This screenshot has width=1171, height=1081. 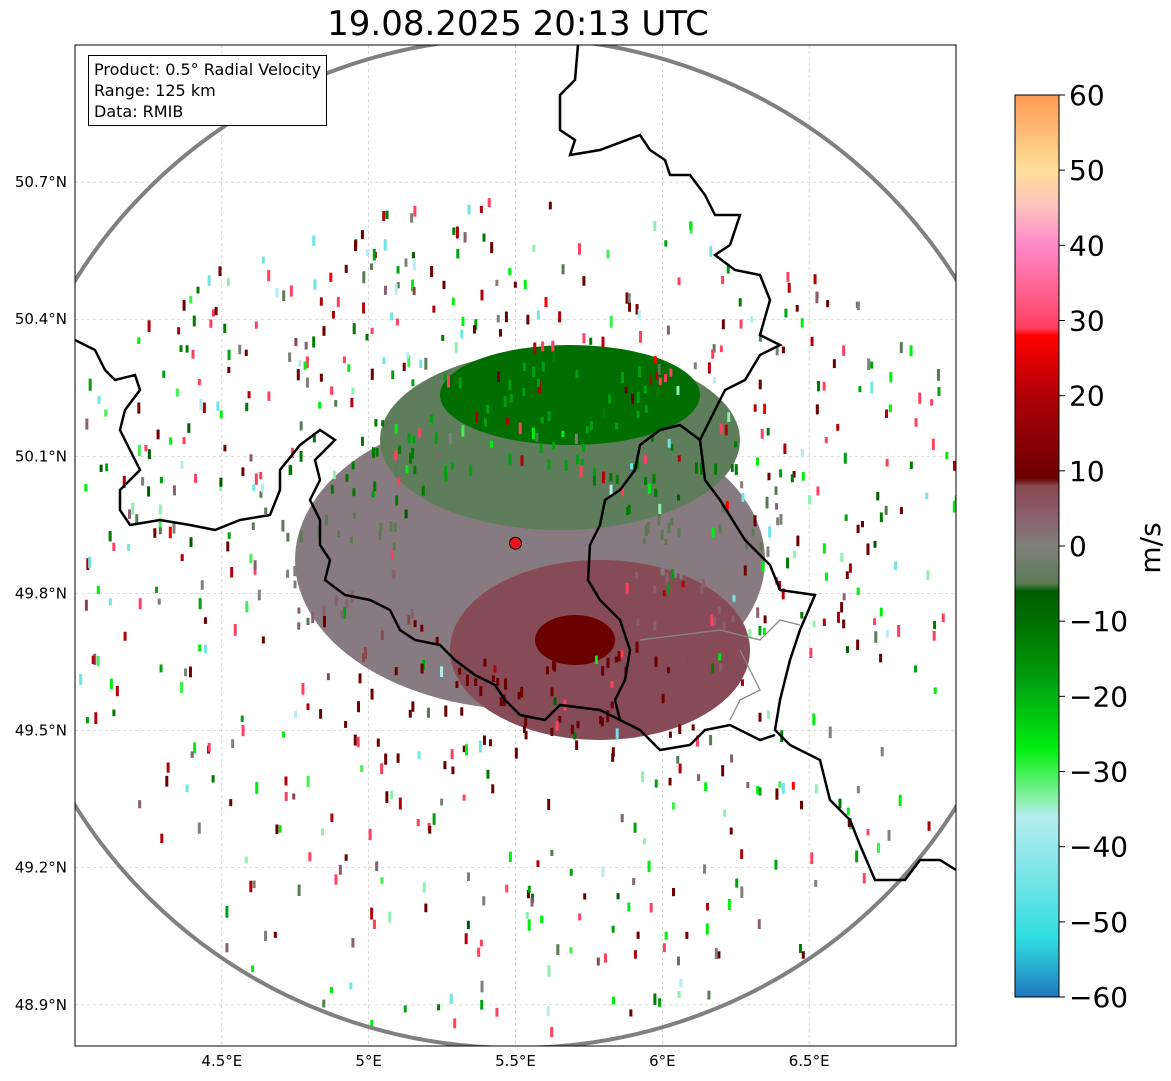 I want to click on colorbar-tick-label: −20, so click(x=1098, y=696).